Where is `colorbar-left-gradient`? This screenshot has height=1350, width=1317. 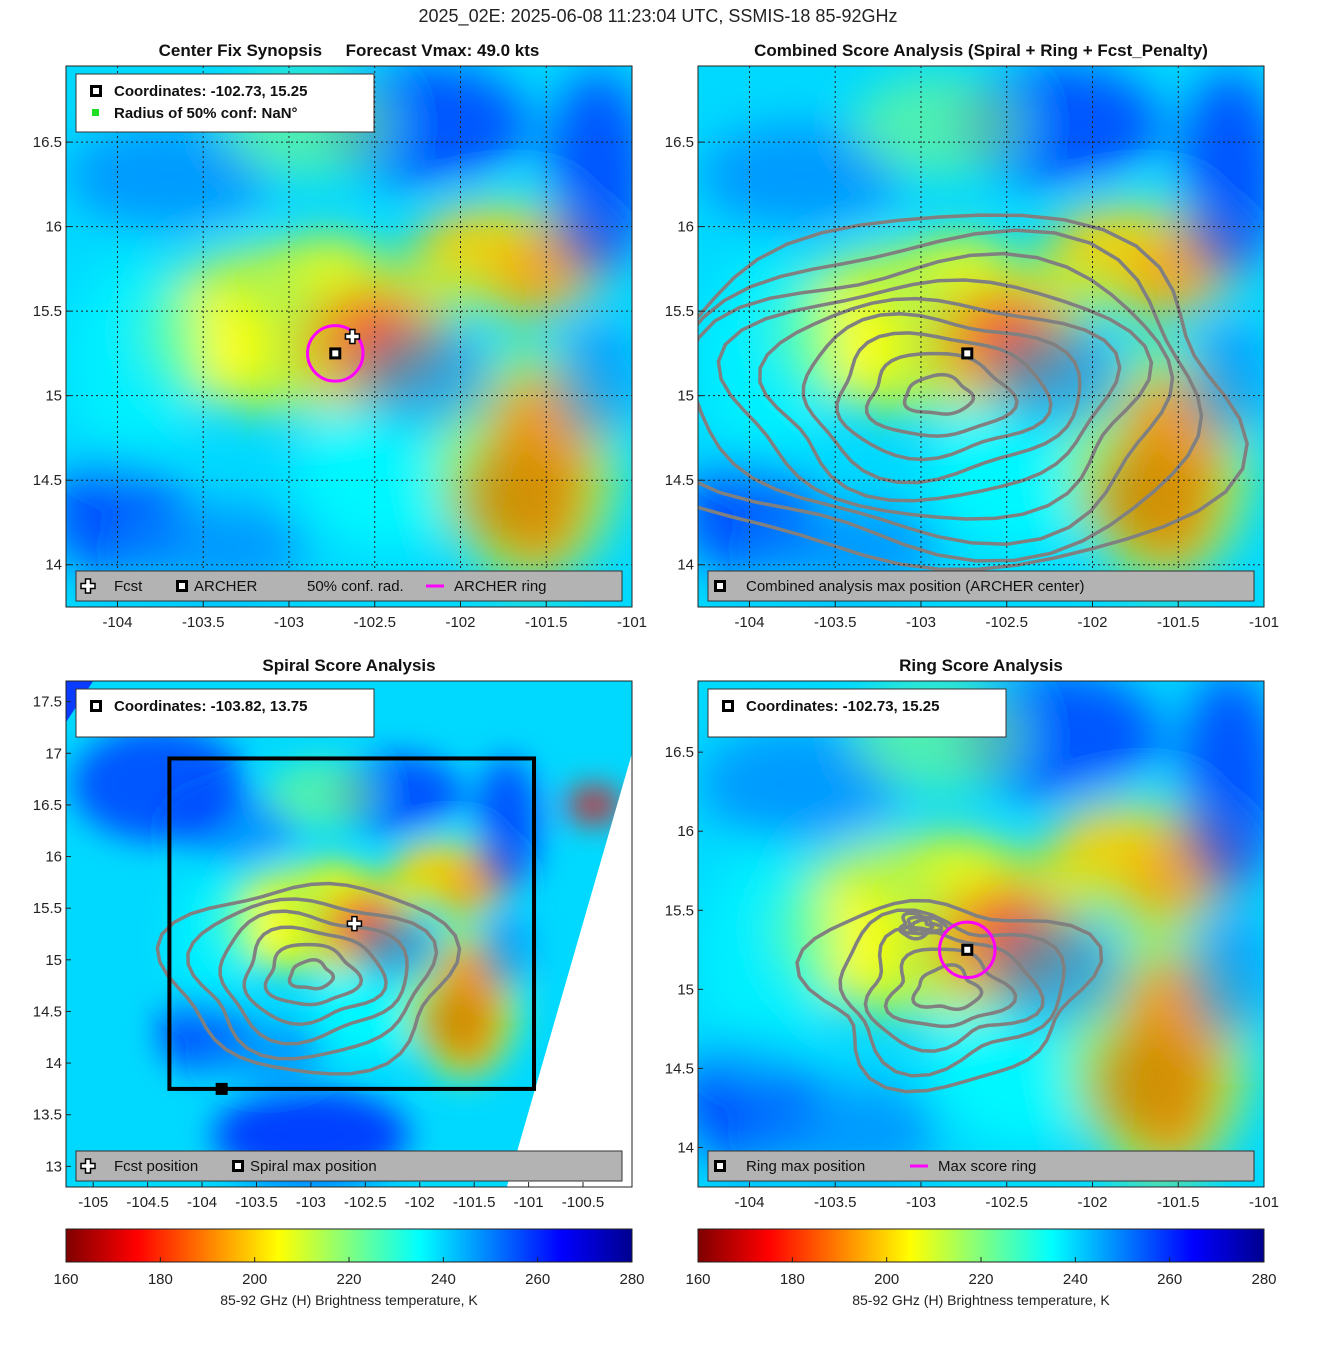 colorbar-left-gradient is located at coordinates (349, 1245).